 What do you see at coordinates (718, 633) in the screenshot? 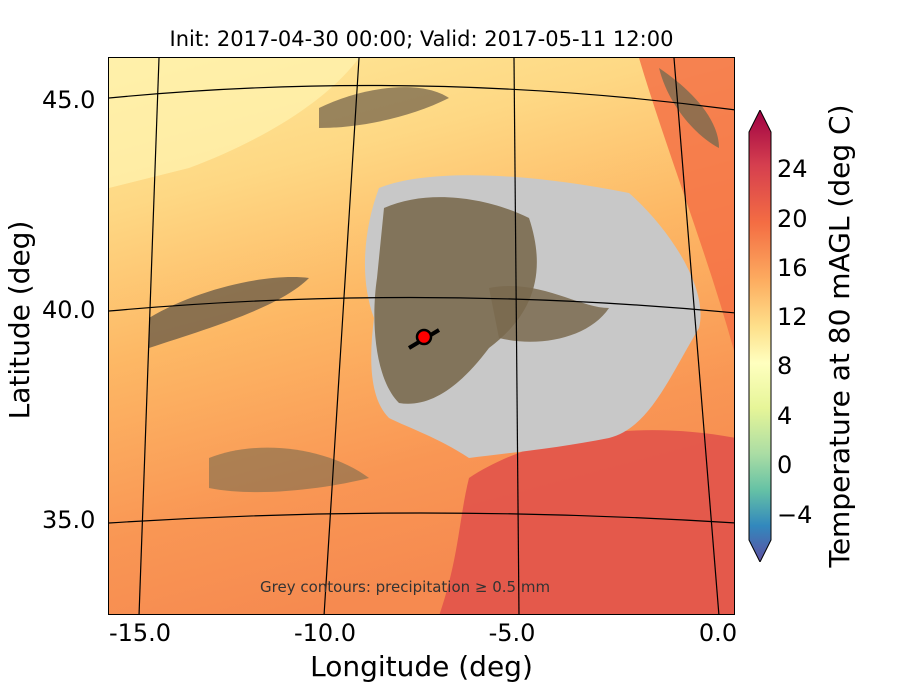
I see `x-tick-label: 0.0` at bounding box center [718, 633].